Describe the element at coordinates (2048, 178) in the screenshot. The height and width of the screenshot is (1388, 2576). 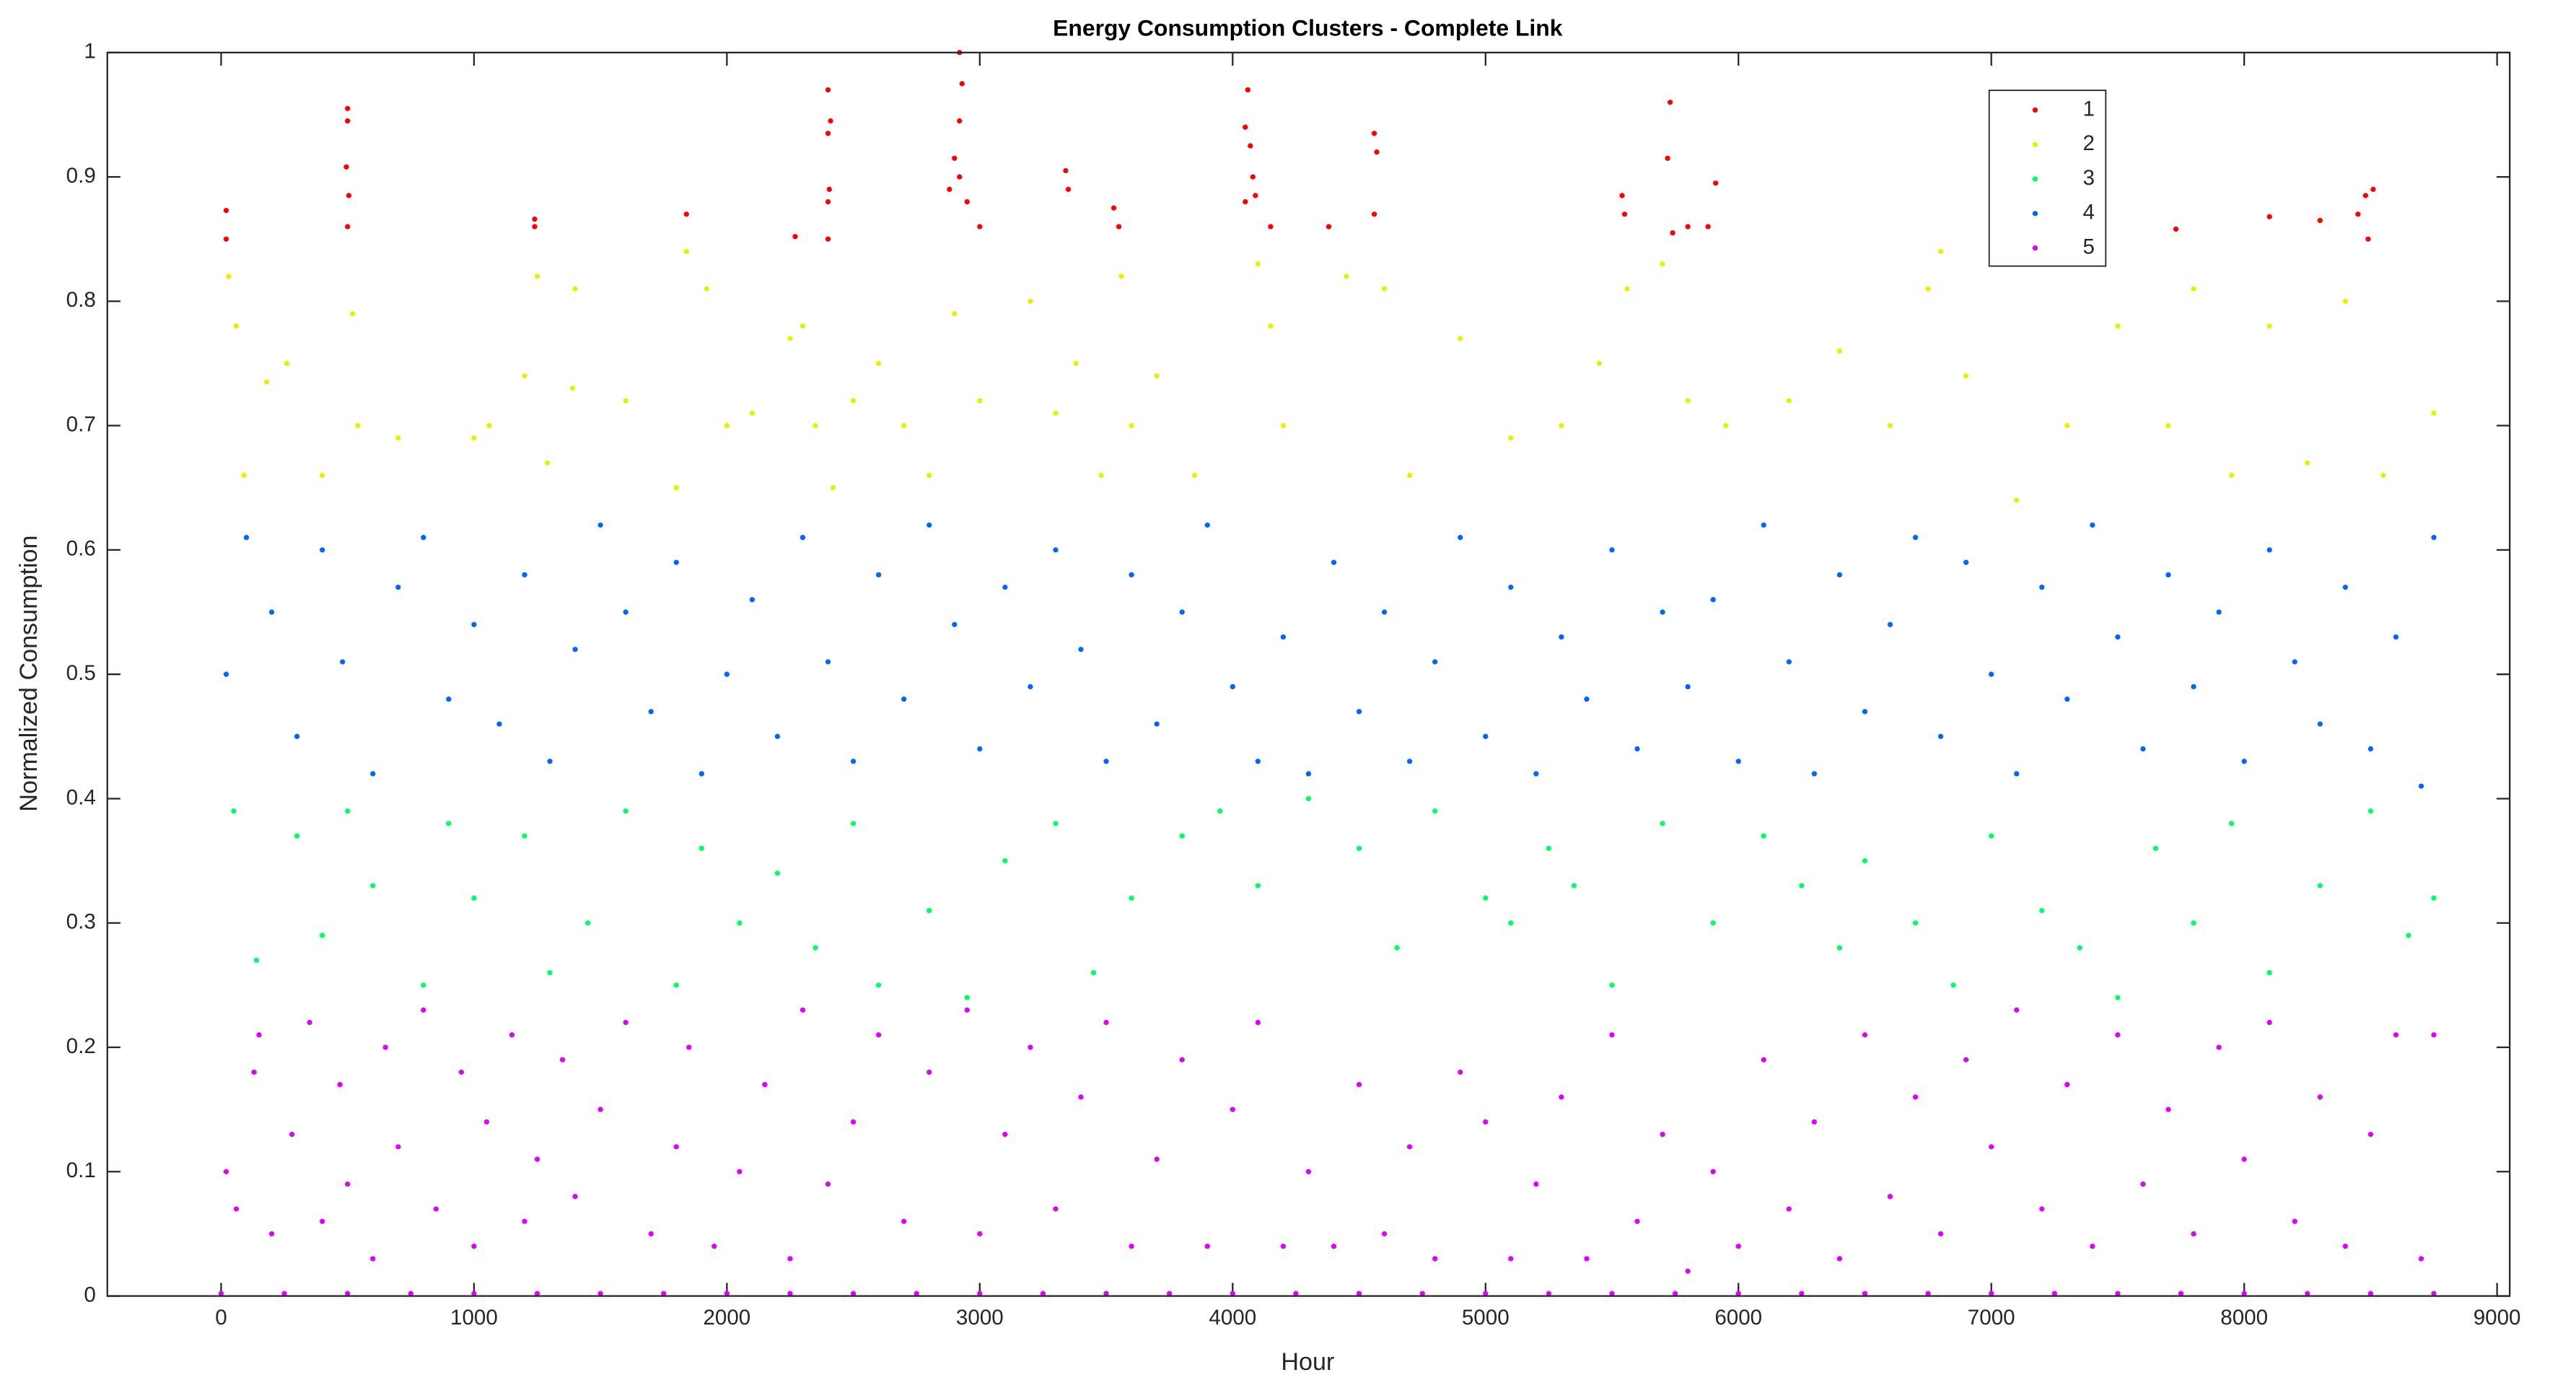
I see `legend: 1 2 3 4 5` at that location.